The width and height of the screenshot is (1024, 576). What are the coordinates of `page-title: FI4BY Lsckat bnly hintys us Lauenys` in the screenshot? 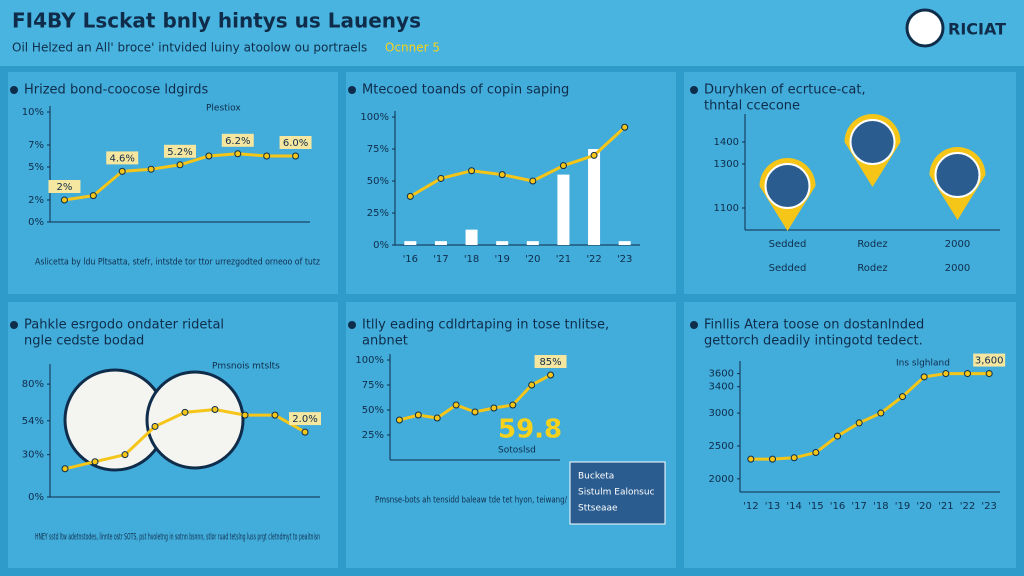 It's located at (216, 21).